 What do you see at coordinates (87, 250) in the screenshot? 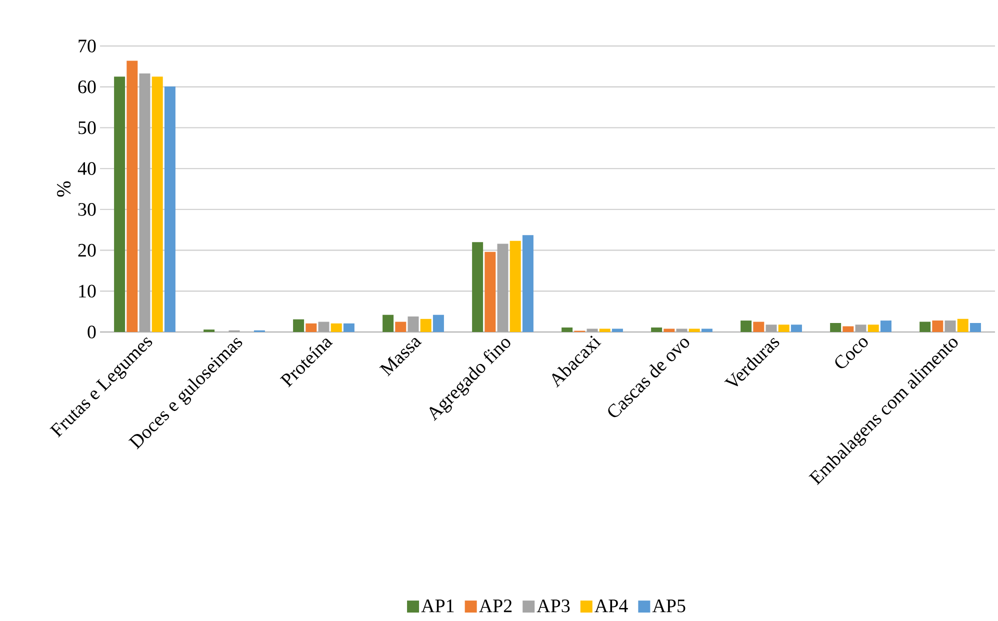
I see `y-tick-label: 20` at bounding box center [87, 250].